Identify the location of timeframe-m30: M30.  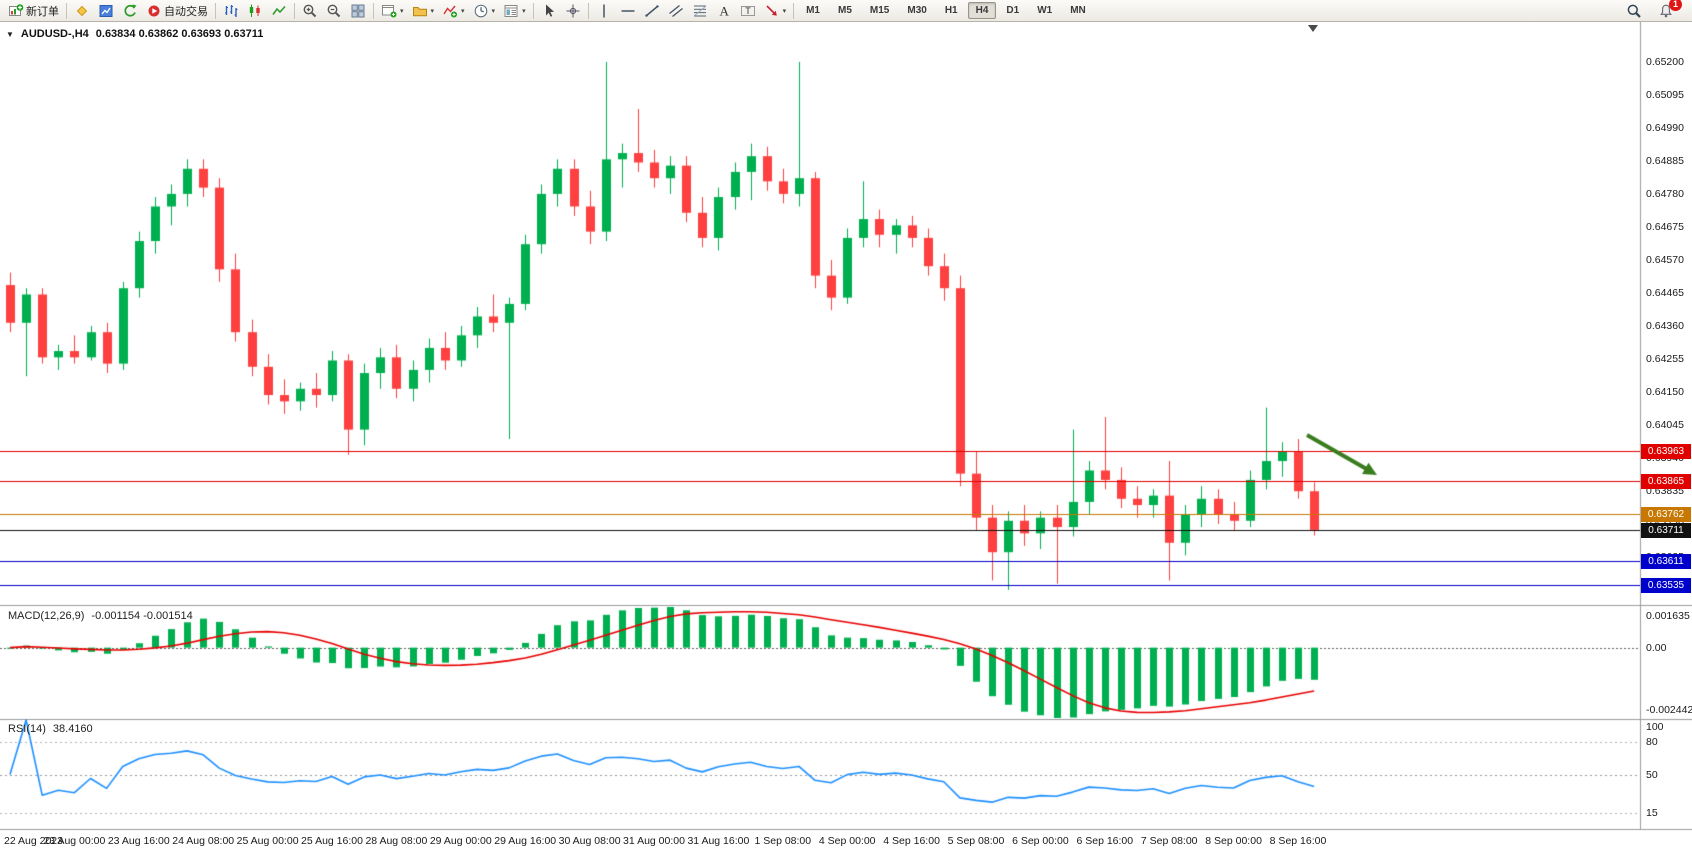
(917, 10).